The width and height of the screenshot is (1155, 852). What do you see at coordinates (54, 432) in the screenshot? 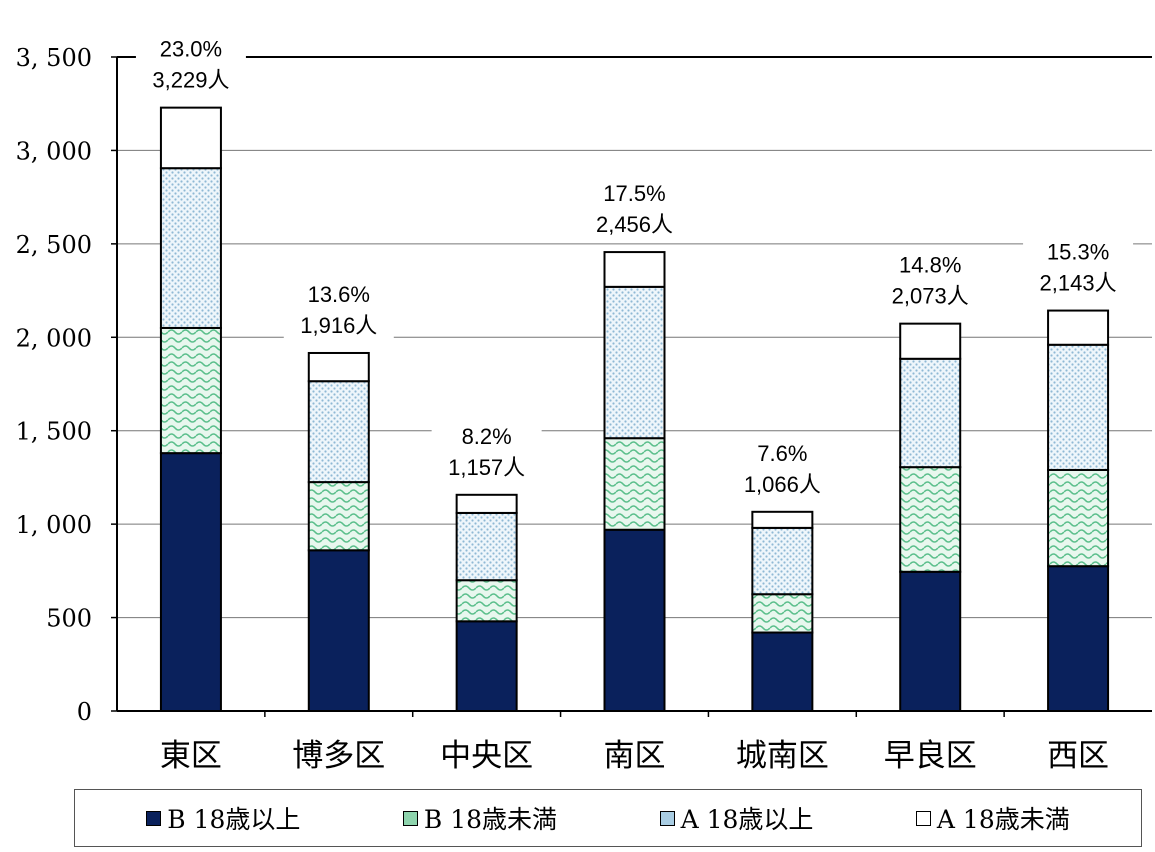
I see `y-tick-label: 1, 500` at bounding box center [54, 432].